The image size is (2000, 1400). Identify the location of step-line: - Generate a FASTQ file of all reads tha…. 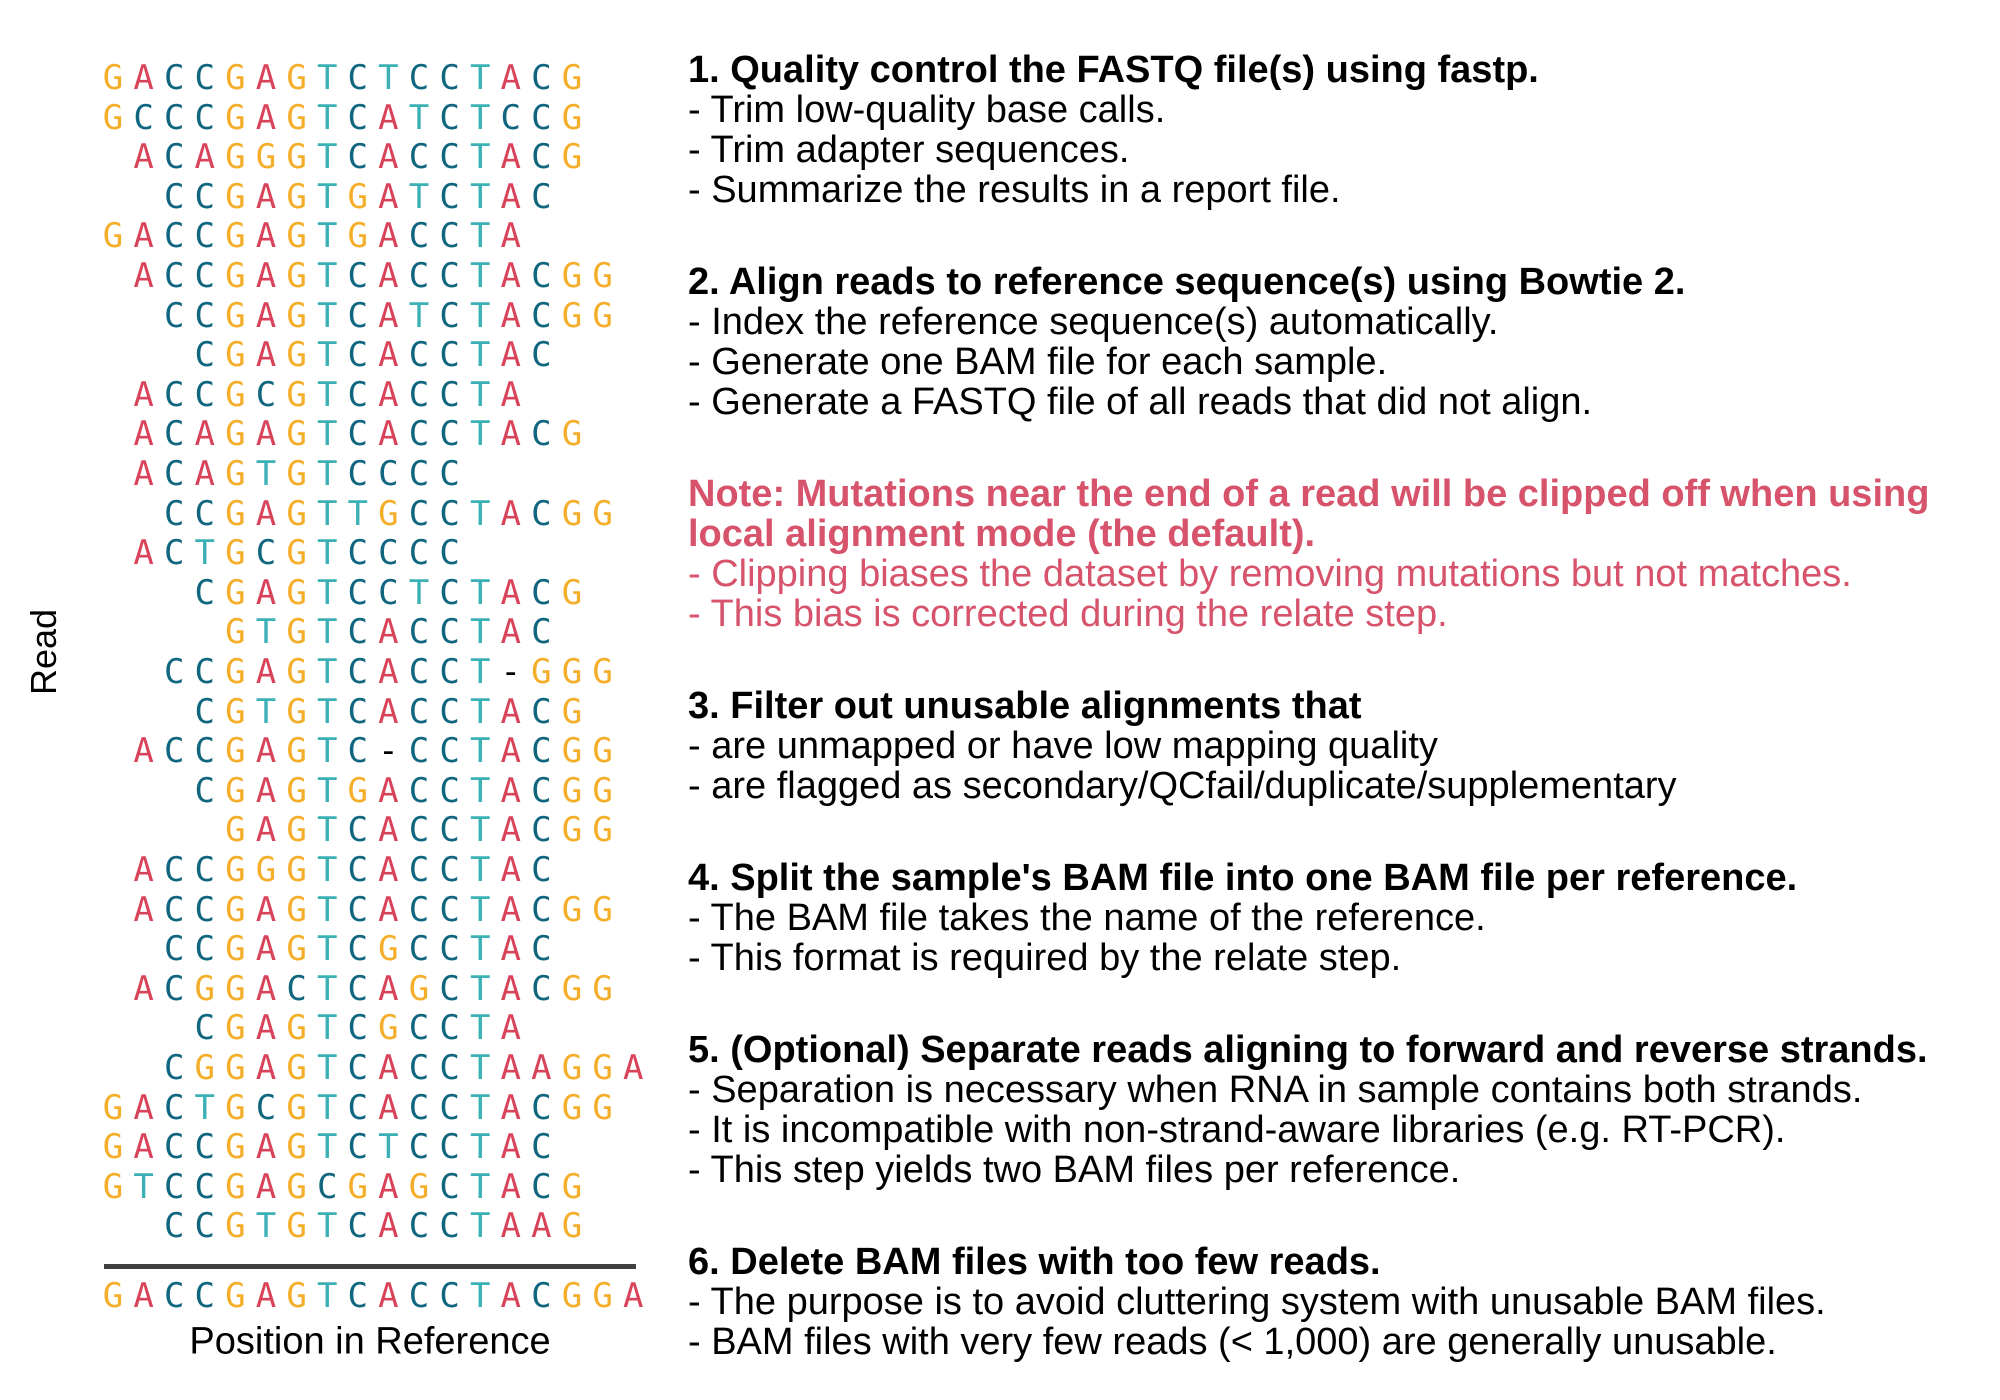
(1140, 402).